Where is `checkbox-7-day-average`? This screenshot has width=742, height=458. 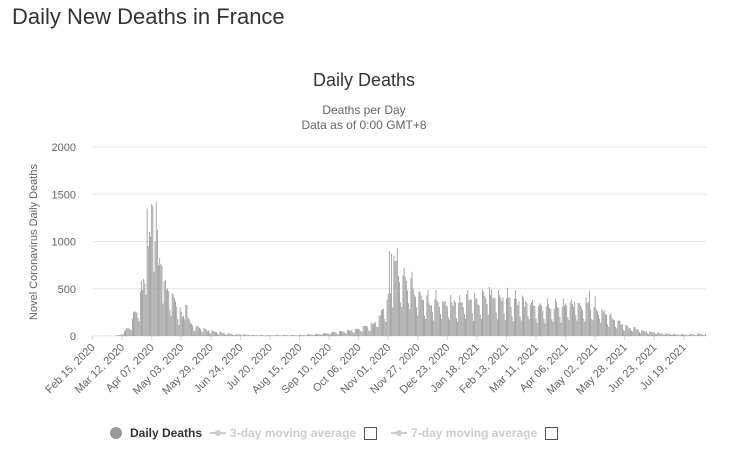 checkbox-7-day-average is located at coordinates (552, 433).